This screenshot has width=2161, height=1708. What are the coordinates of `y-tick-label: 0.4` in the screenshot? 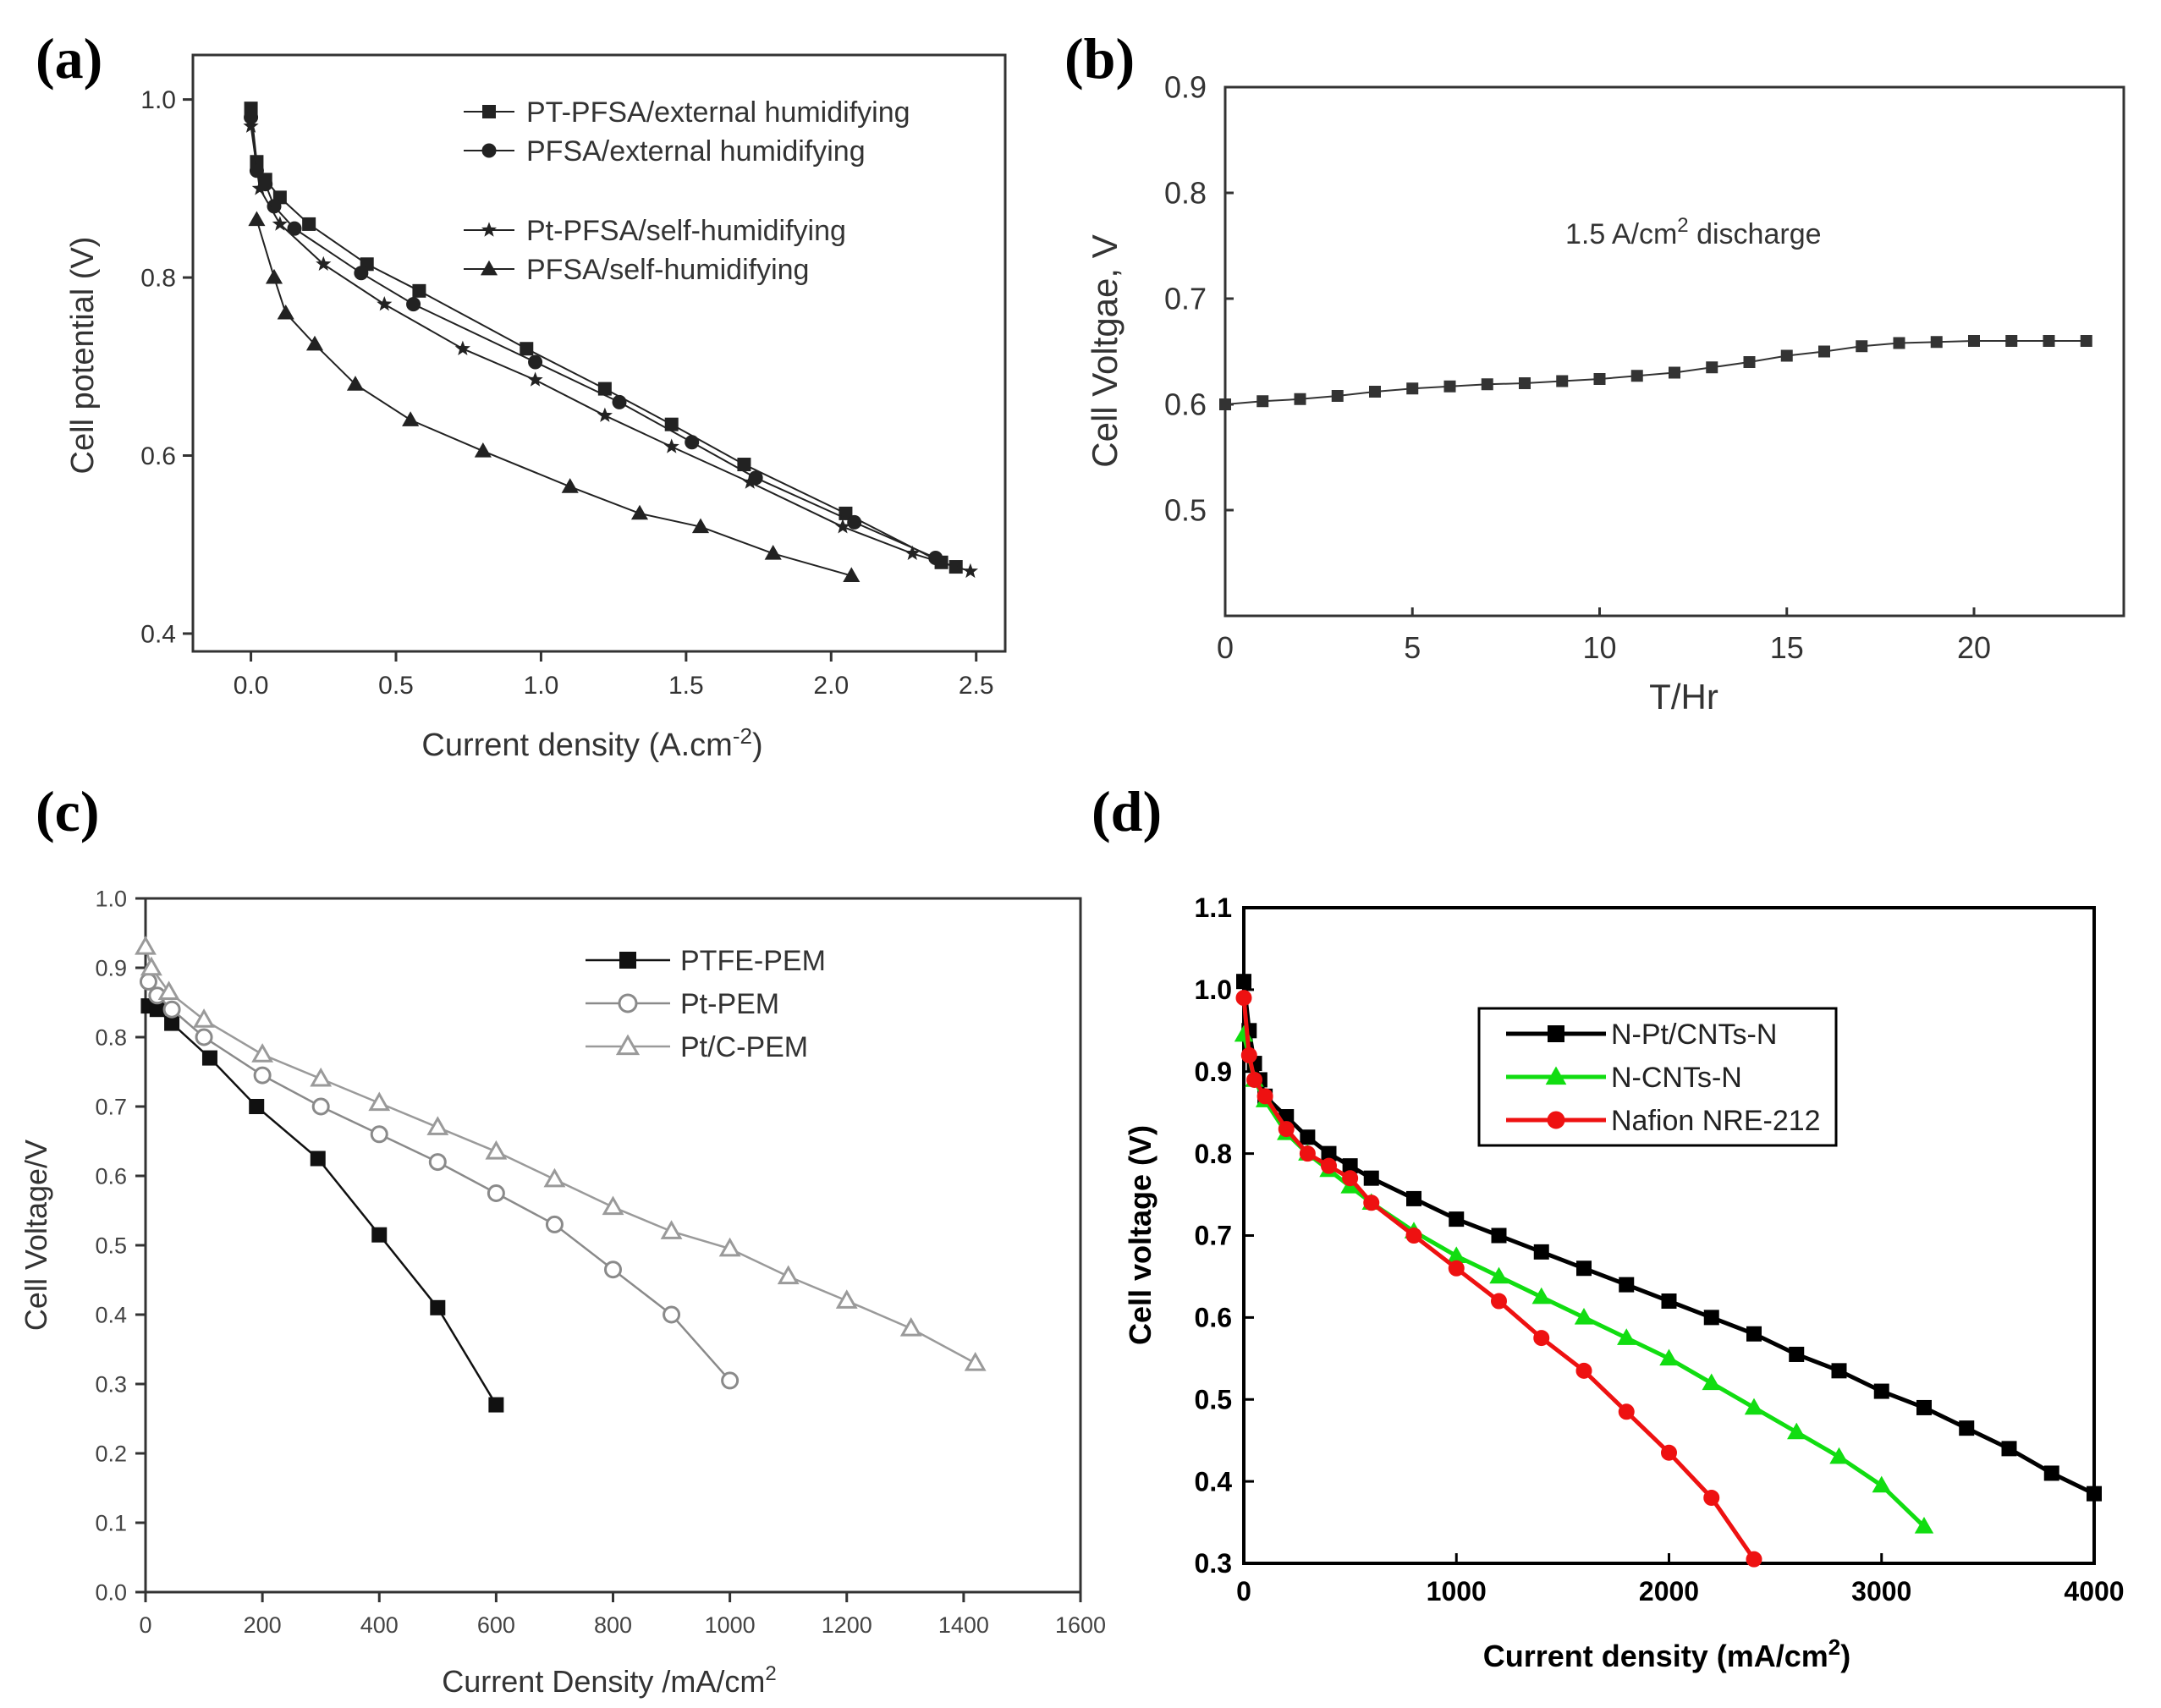 It's located at (158, 634).